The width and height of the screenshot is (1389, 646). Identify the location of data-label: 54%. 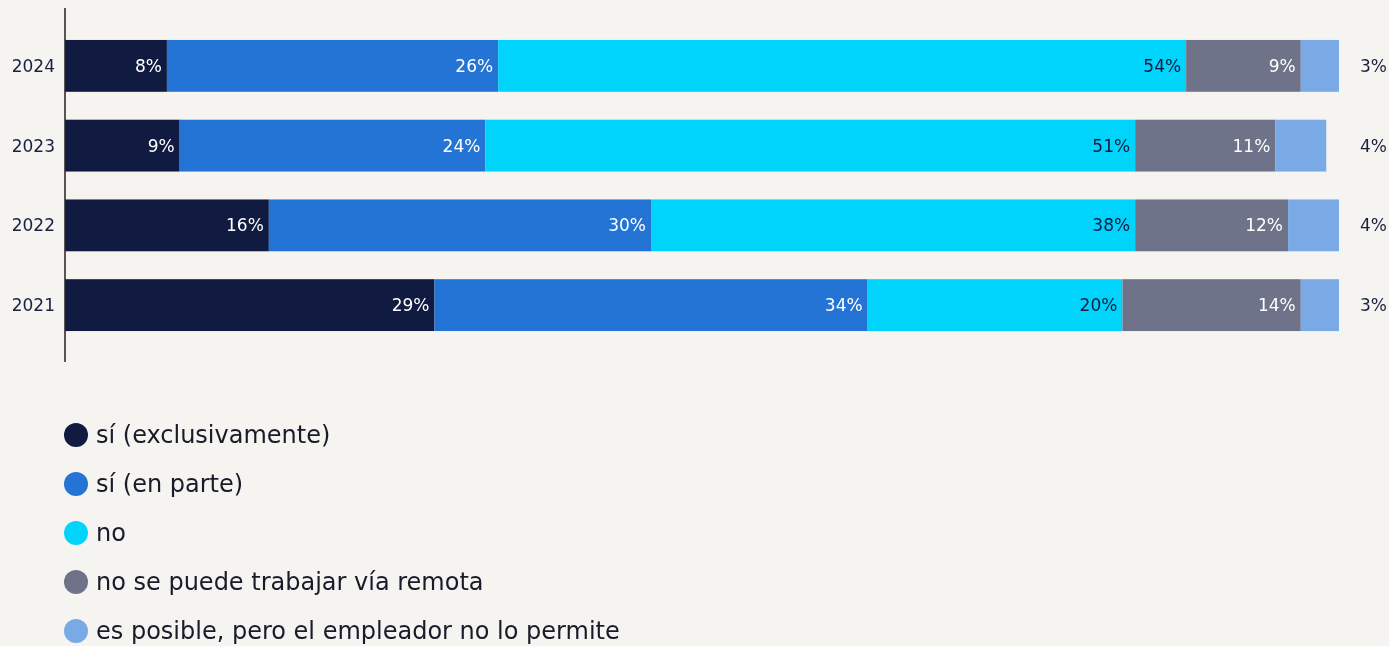
(1162, 65).